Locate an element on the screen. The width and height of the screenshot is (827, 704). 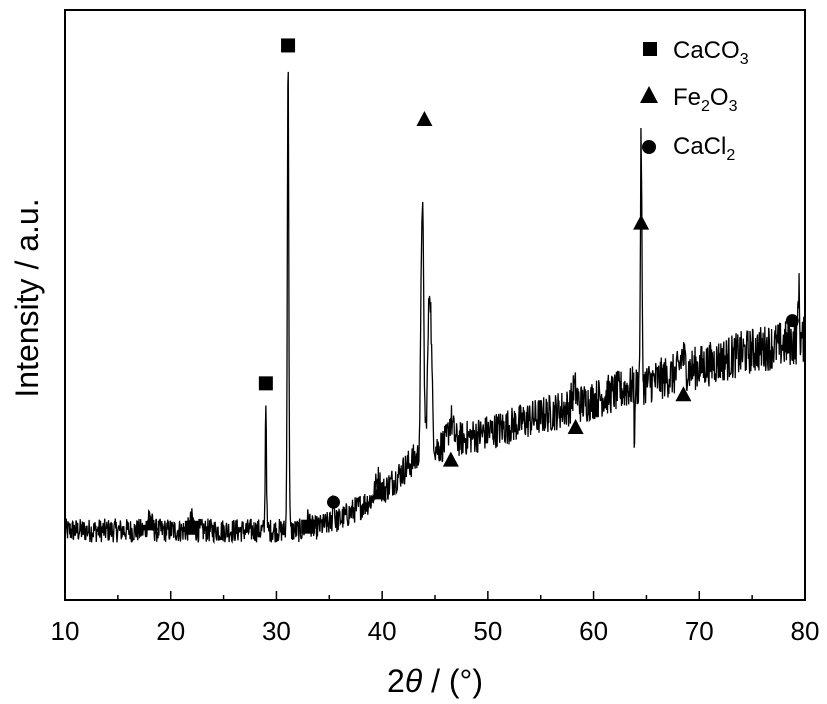
y-axis-title: Intensity / a.u. is located at coordinates (27, 297).